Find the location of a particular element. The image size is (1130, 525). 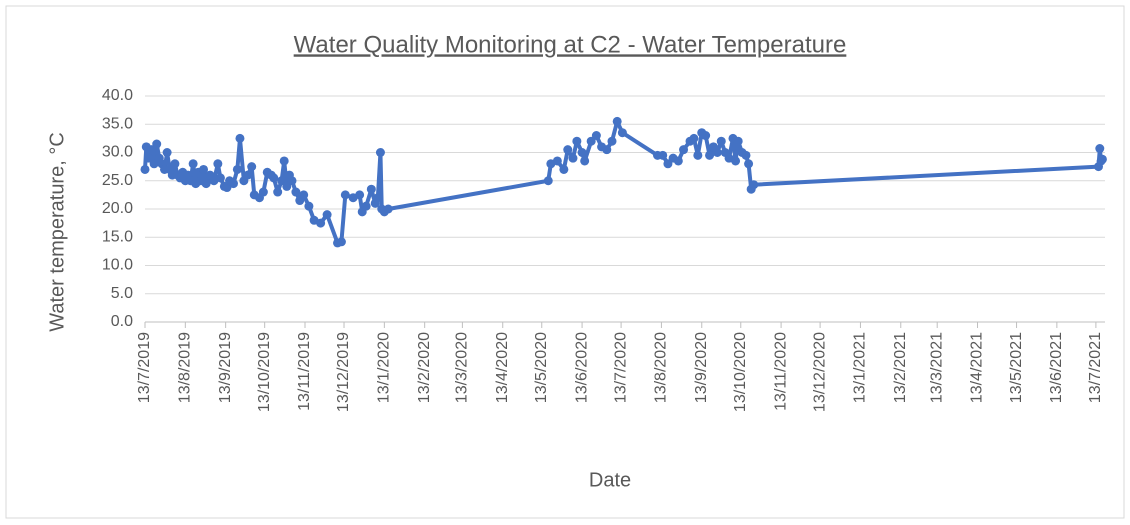

y-tick-label: 0.0 is located at coordinates (122, 321).